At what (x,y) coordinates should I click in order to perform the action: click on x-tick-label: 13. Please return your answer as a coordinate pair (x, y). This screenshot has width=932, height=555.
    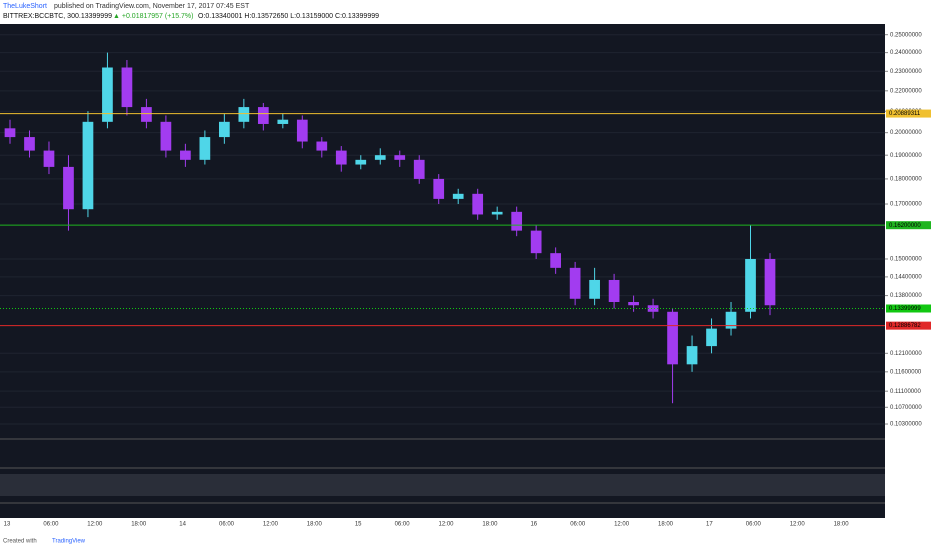
    Looking at the image, I should click on (7, 525).